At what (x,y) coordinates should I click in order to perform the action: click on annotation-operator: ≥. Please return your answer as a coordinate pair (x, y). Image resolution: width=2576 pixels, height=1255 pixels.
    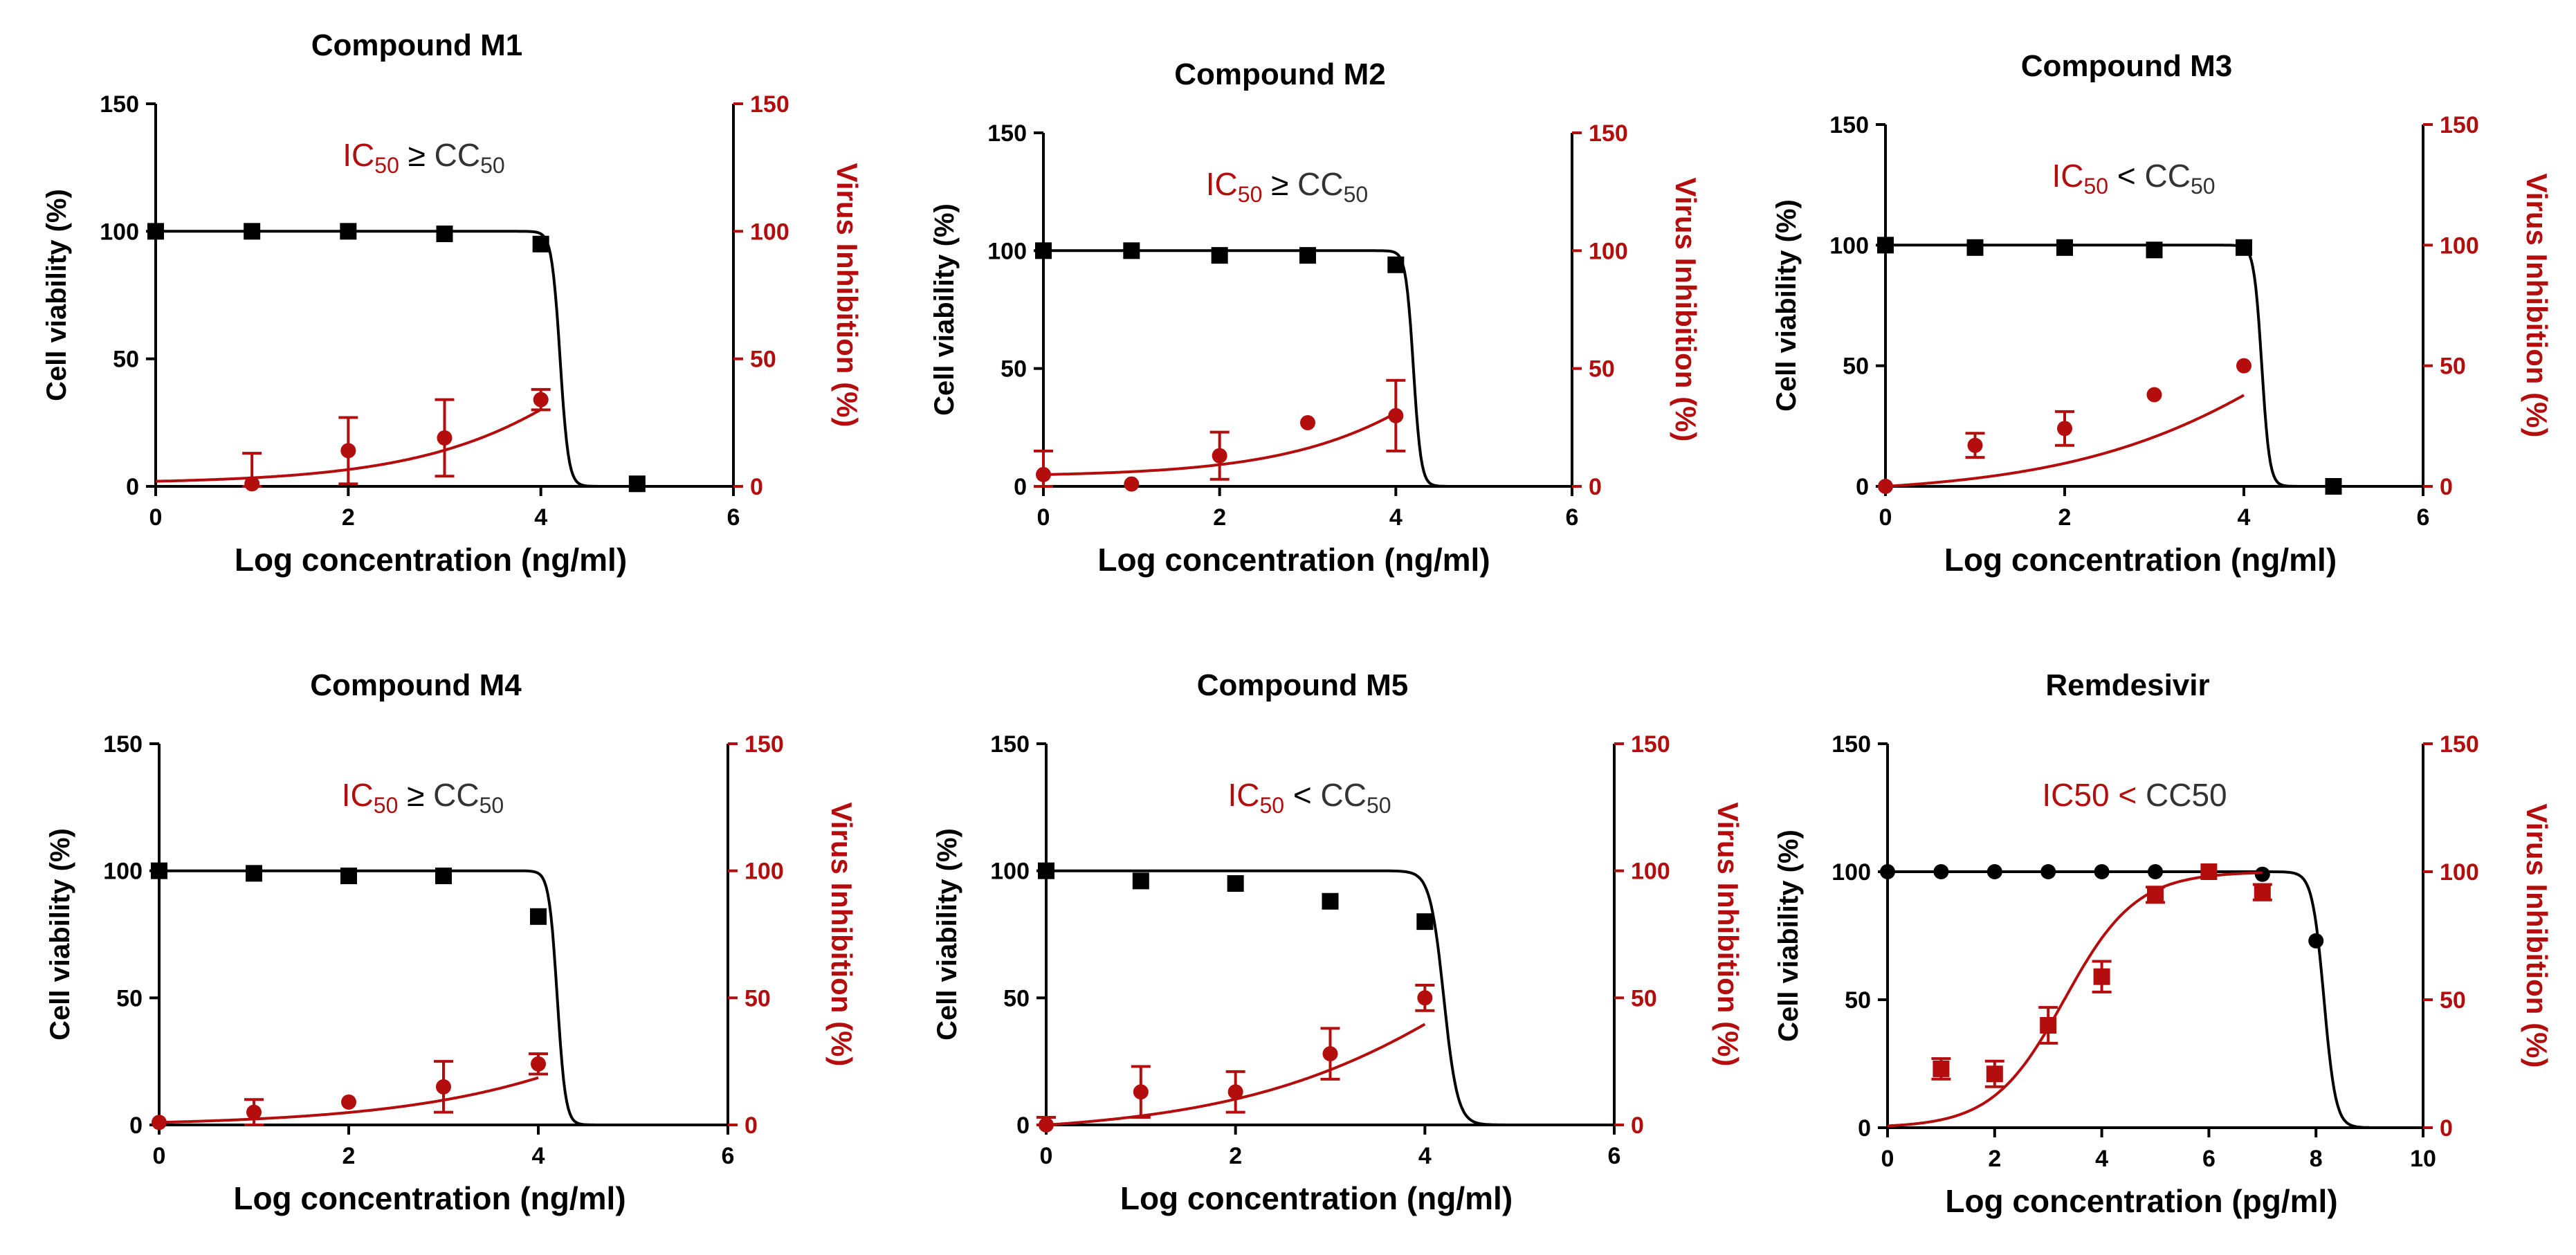
    Looking at the image, I should click on (417, 155).